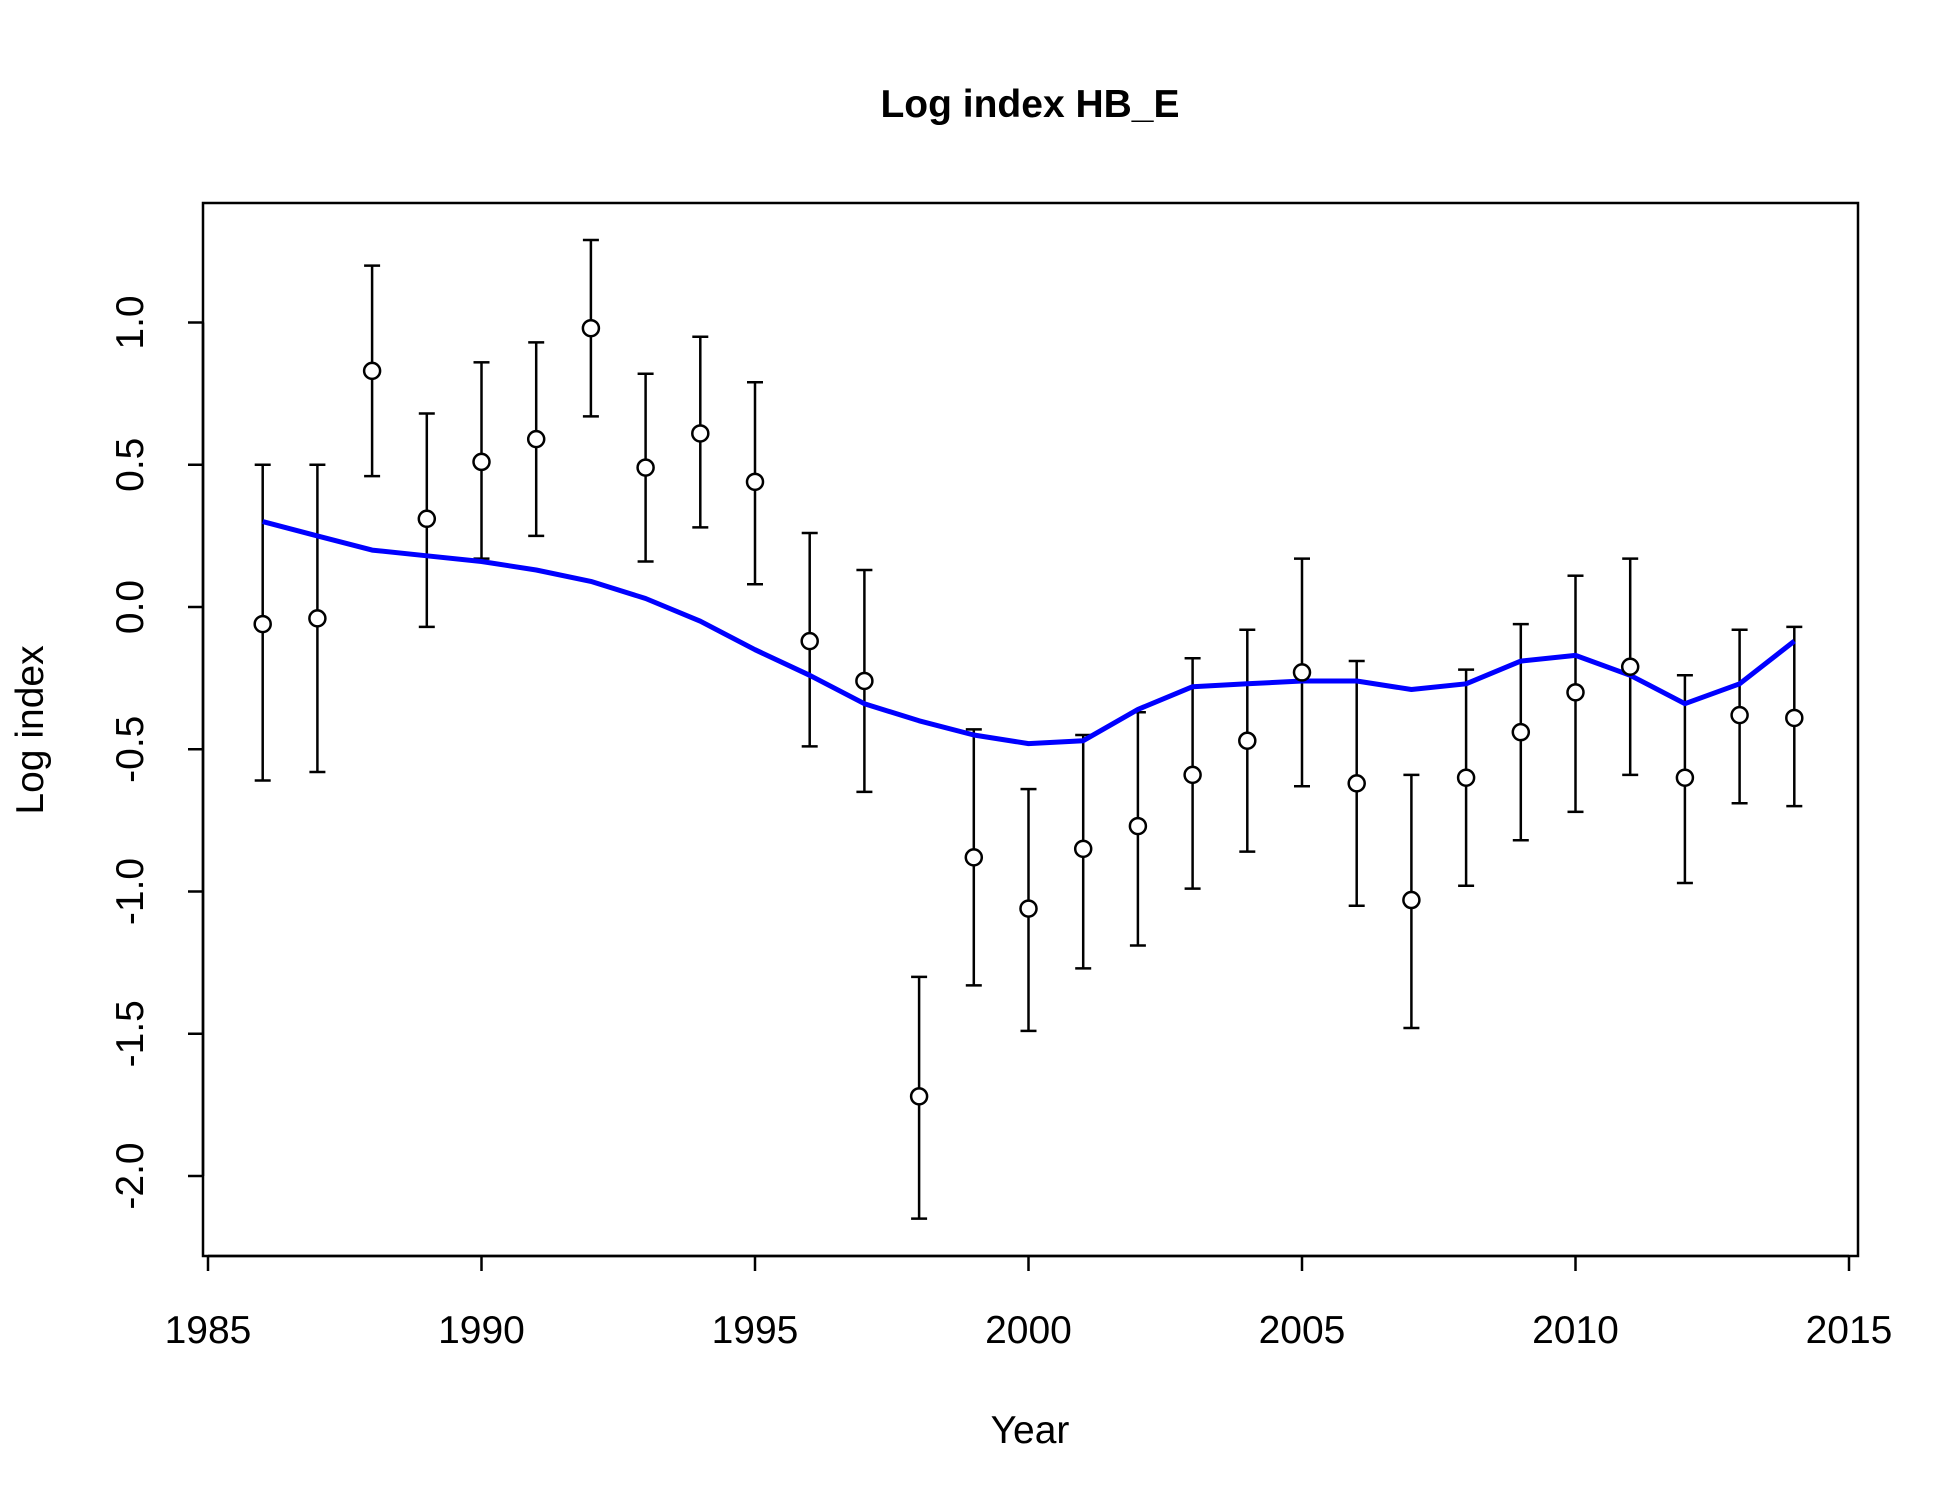 The height and width of the screenshot is (1500, 1950). I want to click on x-tick-label: 1990, so click(481, 1330).